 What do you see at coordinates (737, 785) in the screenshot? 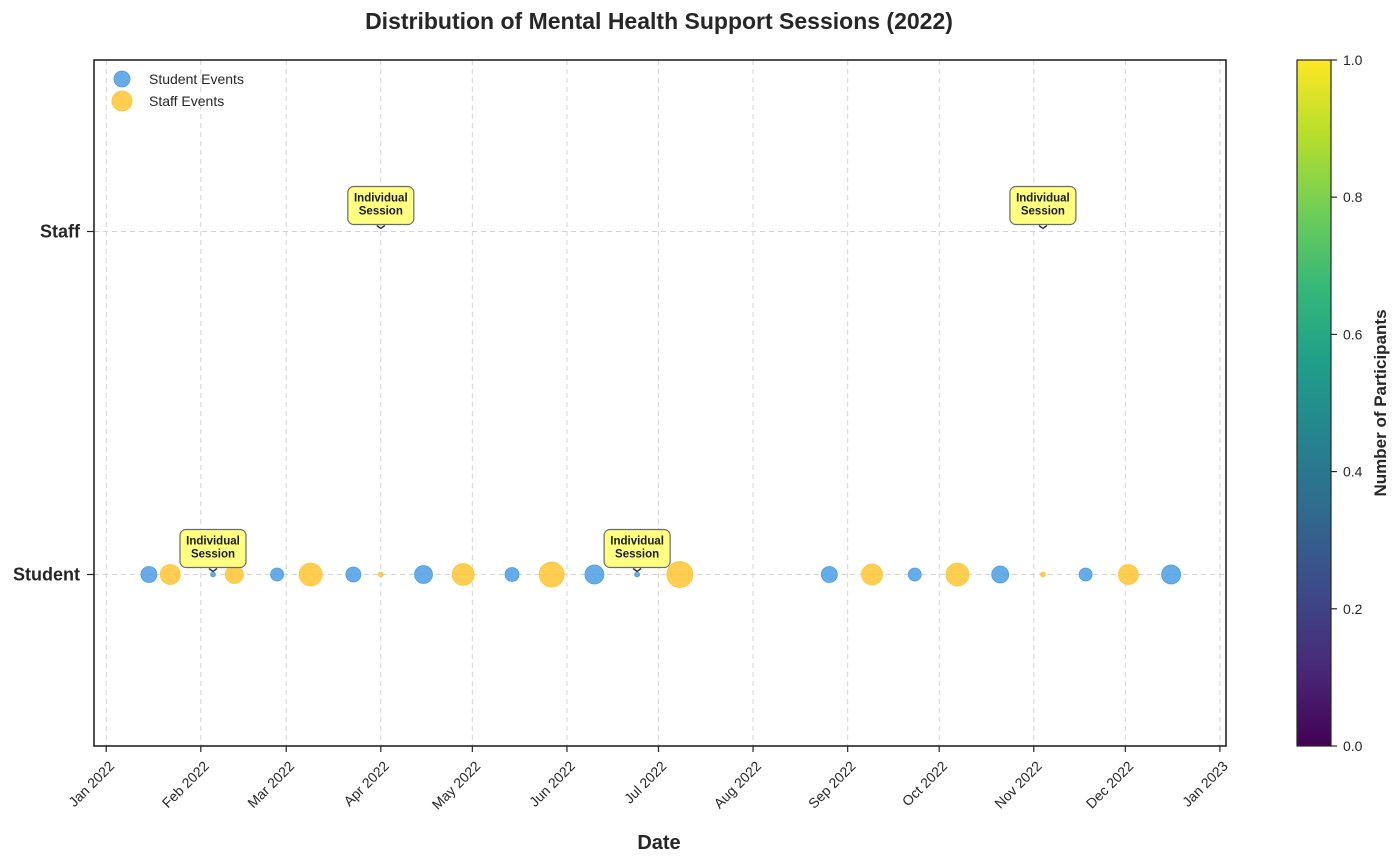
I see `x-tick-label: Aug 2022` at bounding box center [737, 785].